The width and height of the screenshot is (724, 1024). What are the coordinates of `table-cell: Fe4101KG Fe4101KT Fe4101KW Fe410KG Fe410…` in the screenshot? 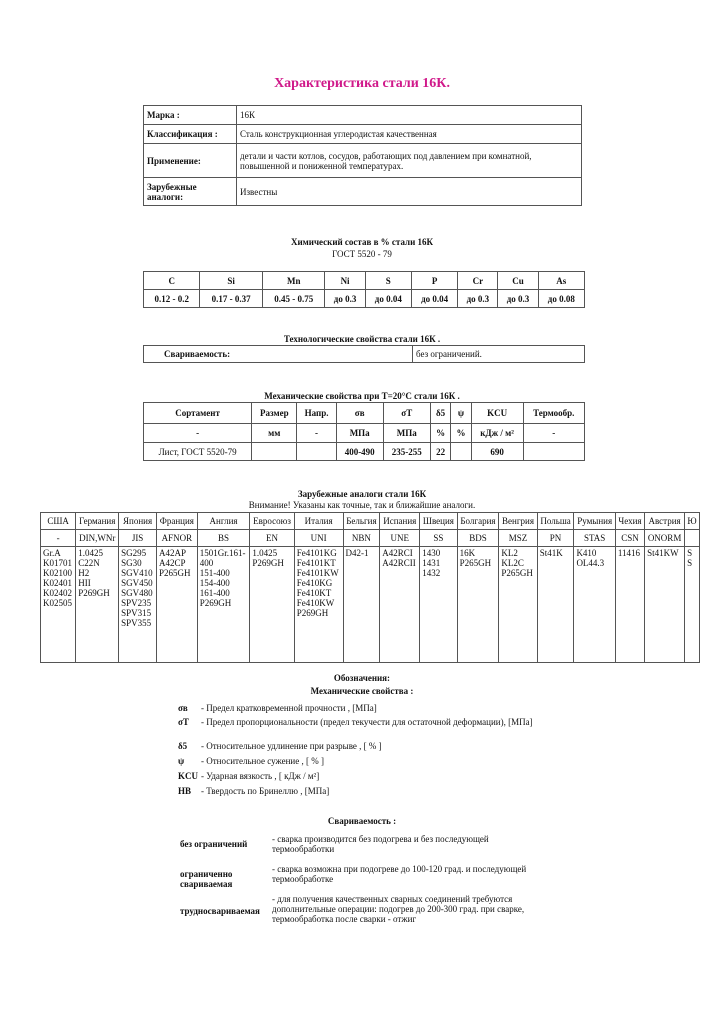 It's located at (318, 604).